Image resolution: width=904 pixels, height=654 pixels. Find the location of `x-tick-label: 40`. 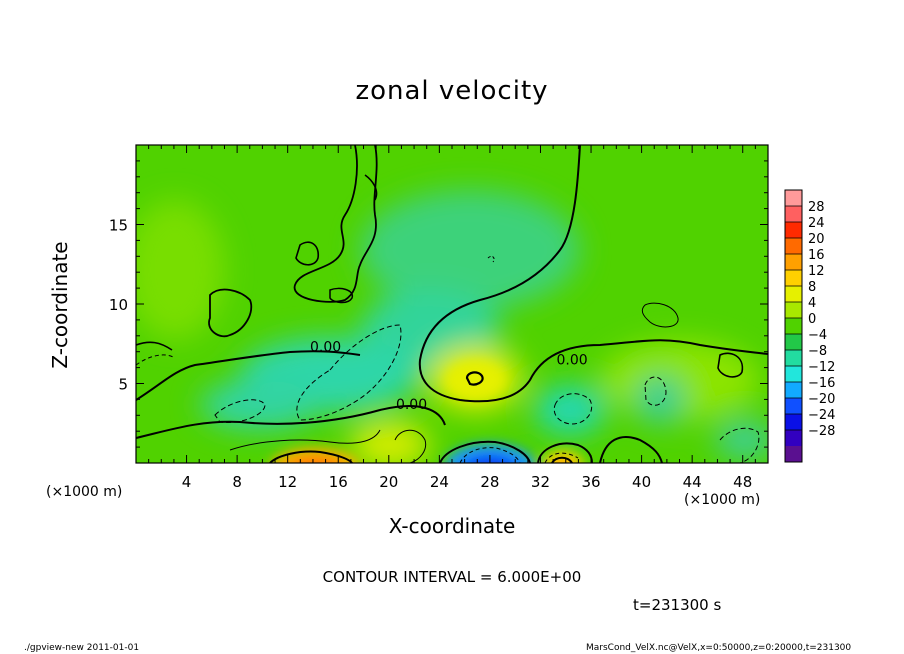

x-tick-label: 40 is located at coordinates (641, 482).